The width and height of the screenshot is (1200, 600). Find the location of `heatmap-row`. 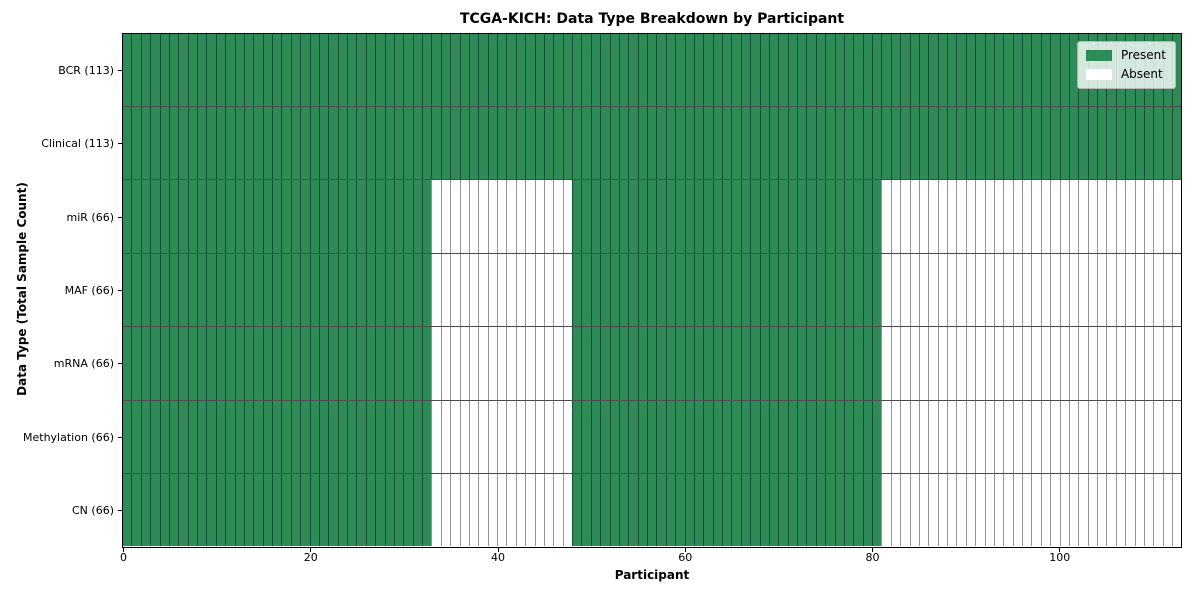

heatmap-row is located at coordinates (652, 289).